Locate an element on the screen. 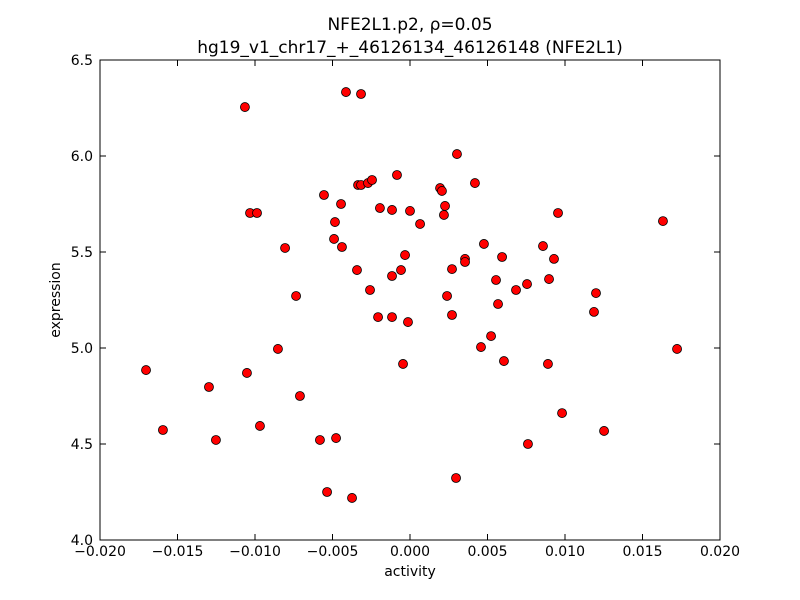  x-tick-label: −0.005 is located at coordinates (333, 552).